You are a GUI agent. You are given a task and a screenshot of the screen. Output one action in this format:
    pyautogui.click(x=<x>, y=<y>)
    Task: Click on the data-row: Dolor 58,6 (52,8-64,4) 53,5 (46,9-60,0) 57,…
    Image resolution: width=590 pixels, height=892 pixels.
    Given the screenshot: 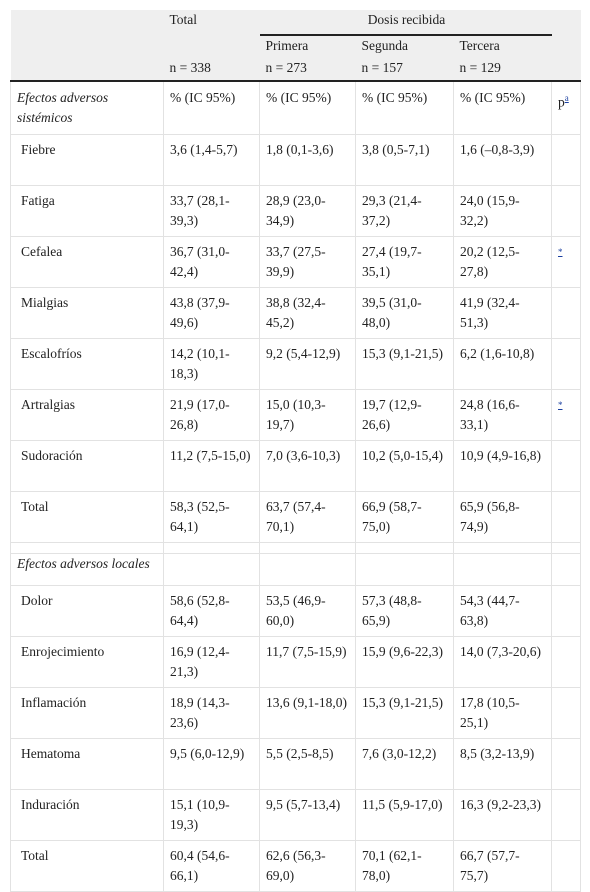 What is the action you would take?
    pyautogui.click(x=295, y=610)
    